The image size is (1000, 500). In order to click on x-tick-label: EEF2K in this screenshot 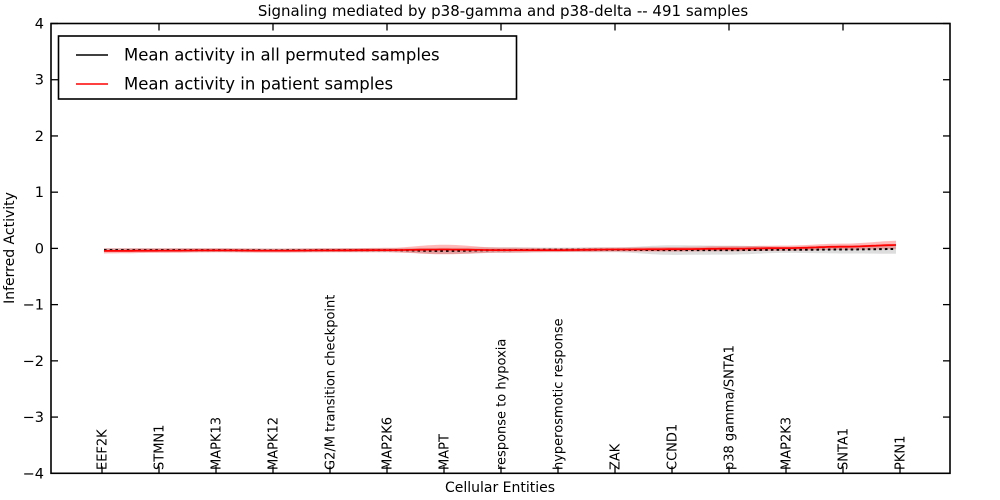, I will do `click(103, 449)`.